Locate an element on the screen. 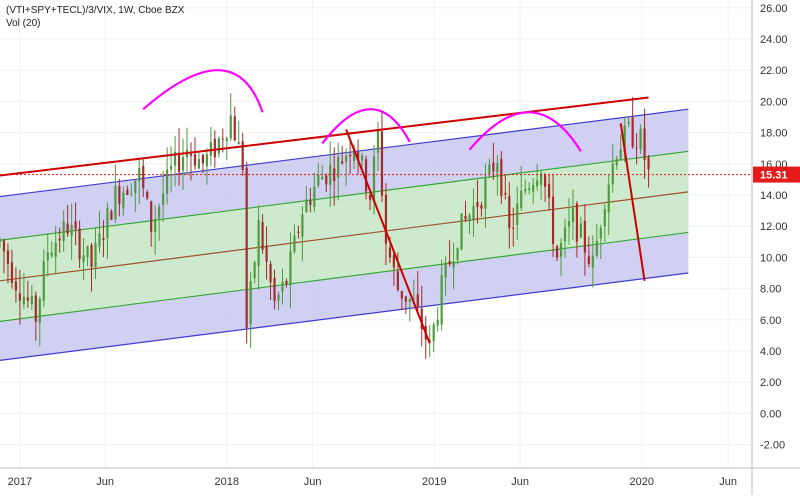 The width and height of the screenshot is (800, 500). symbol-label: (VTI+SPY+TECL)/3/VIX, 1W, Cboe BZX is located at coordinates (95, 10).